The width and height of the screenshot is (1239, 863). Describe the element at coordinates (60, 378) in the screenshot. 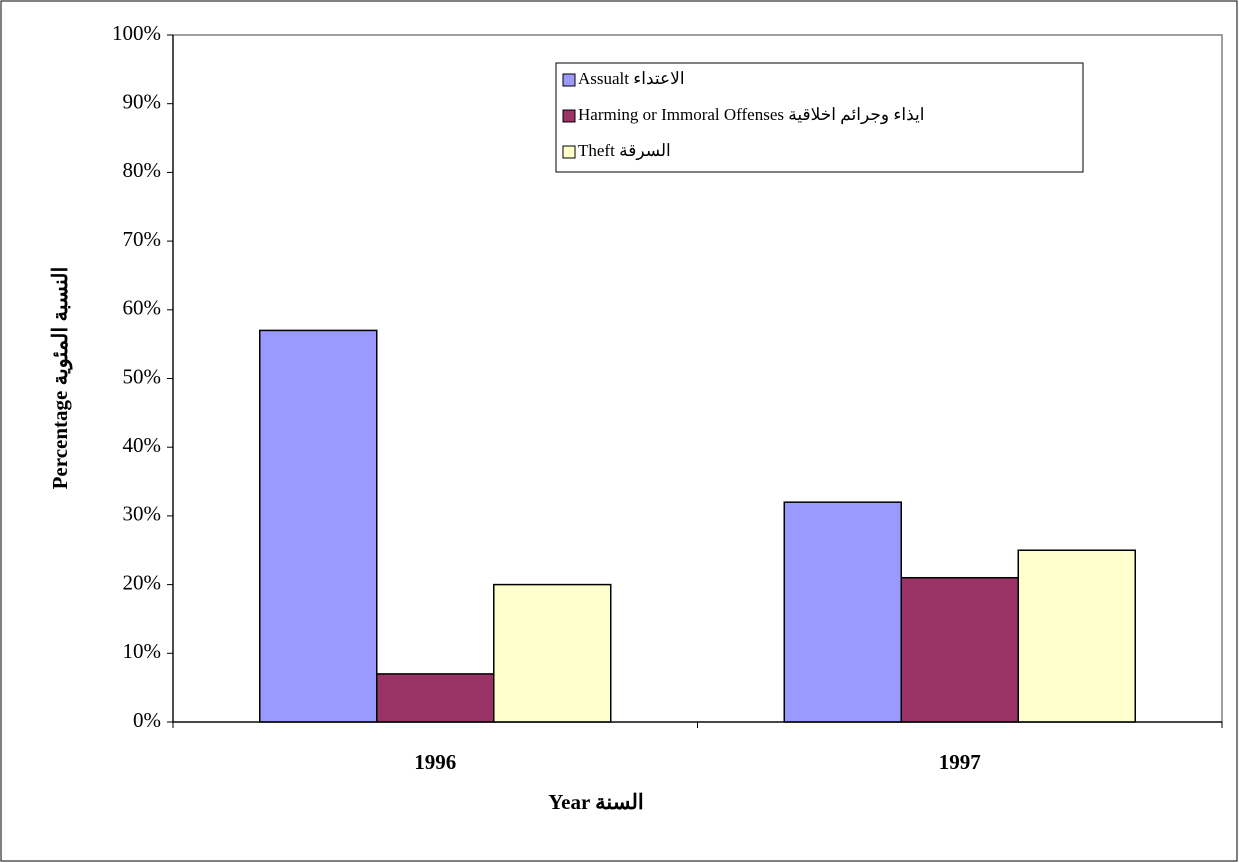

I see `y-axis-label: Percentage النسبة المئوية` at that location.